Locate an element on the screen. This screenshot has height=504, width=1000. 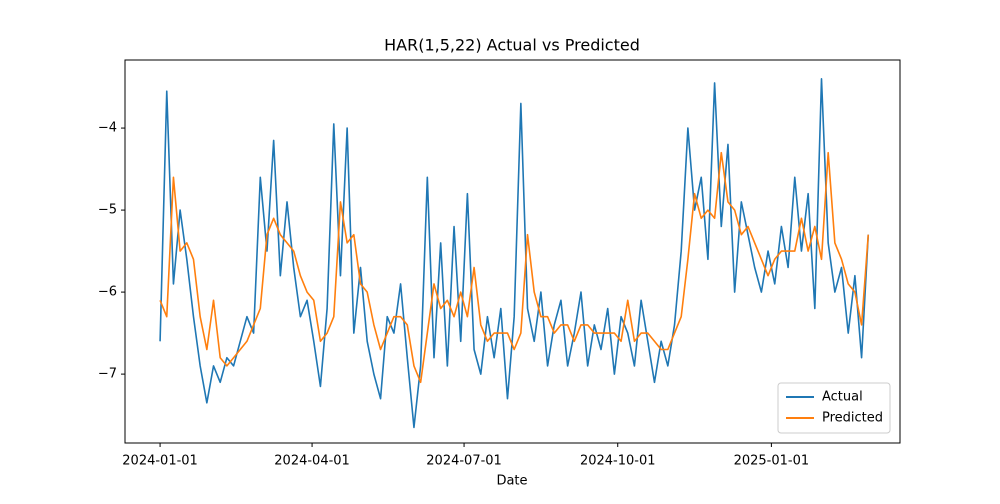
x-tick-label: 2024-07-01 is located at coordinates (464, 461).